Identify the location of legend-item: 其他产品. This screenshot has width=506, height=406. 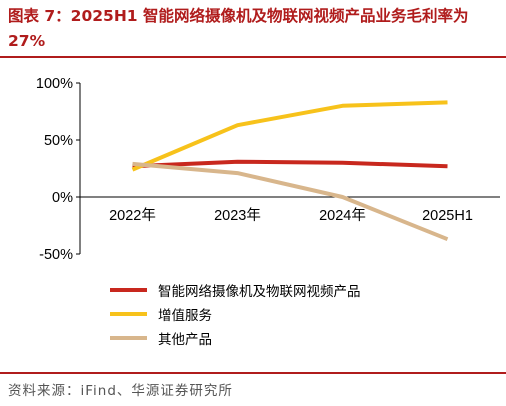
(300, 338).